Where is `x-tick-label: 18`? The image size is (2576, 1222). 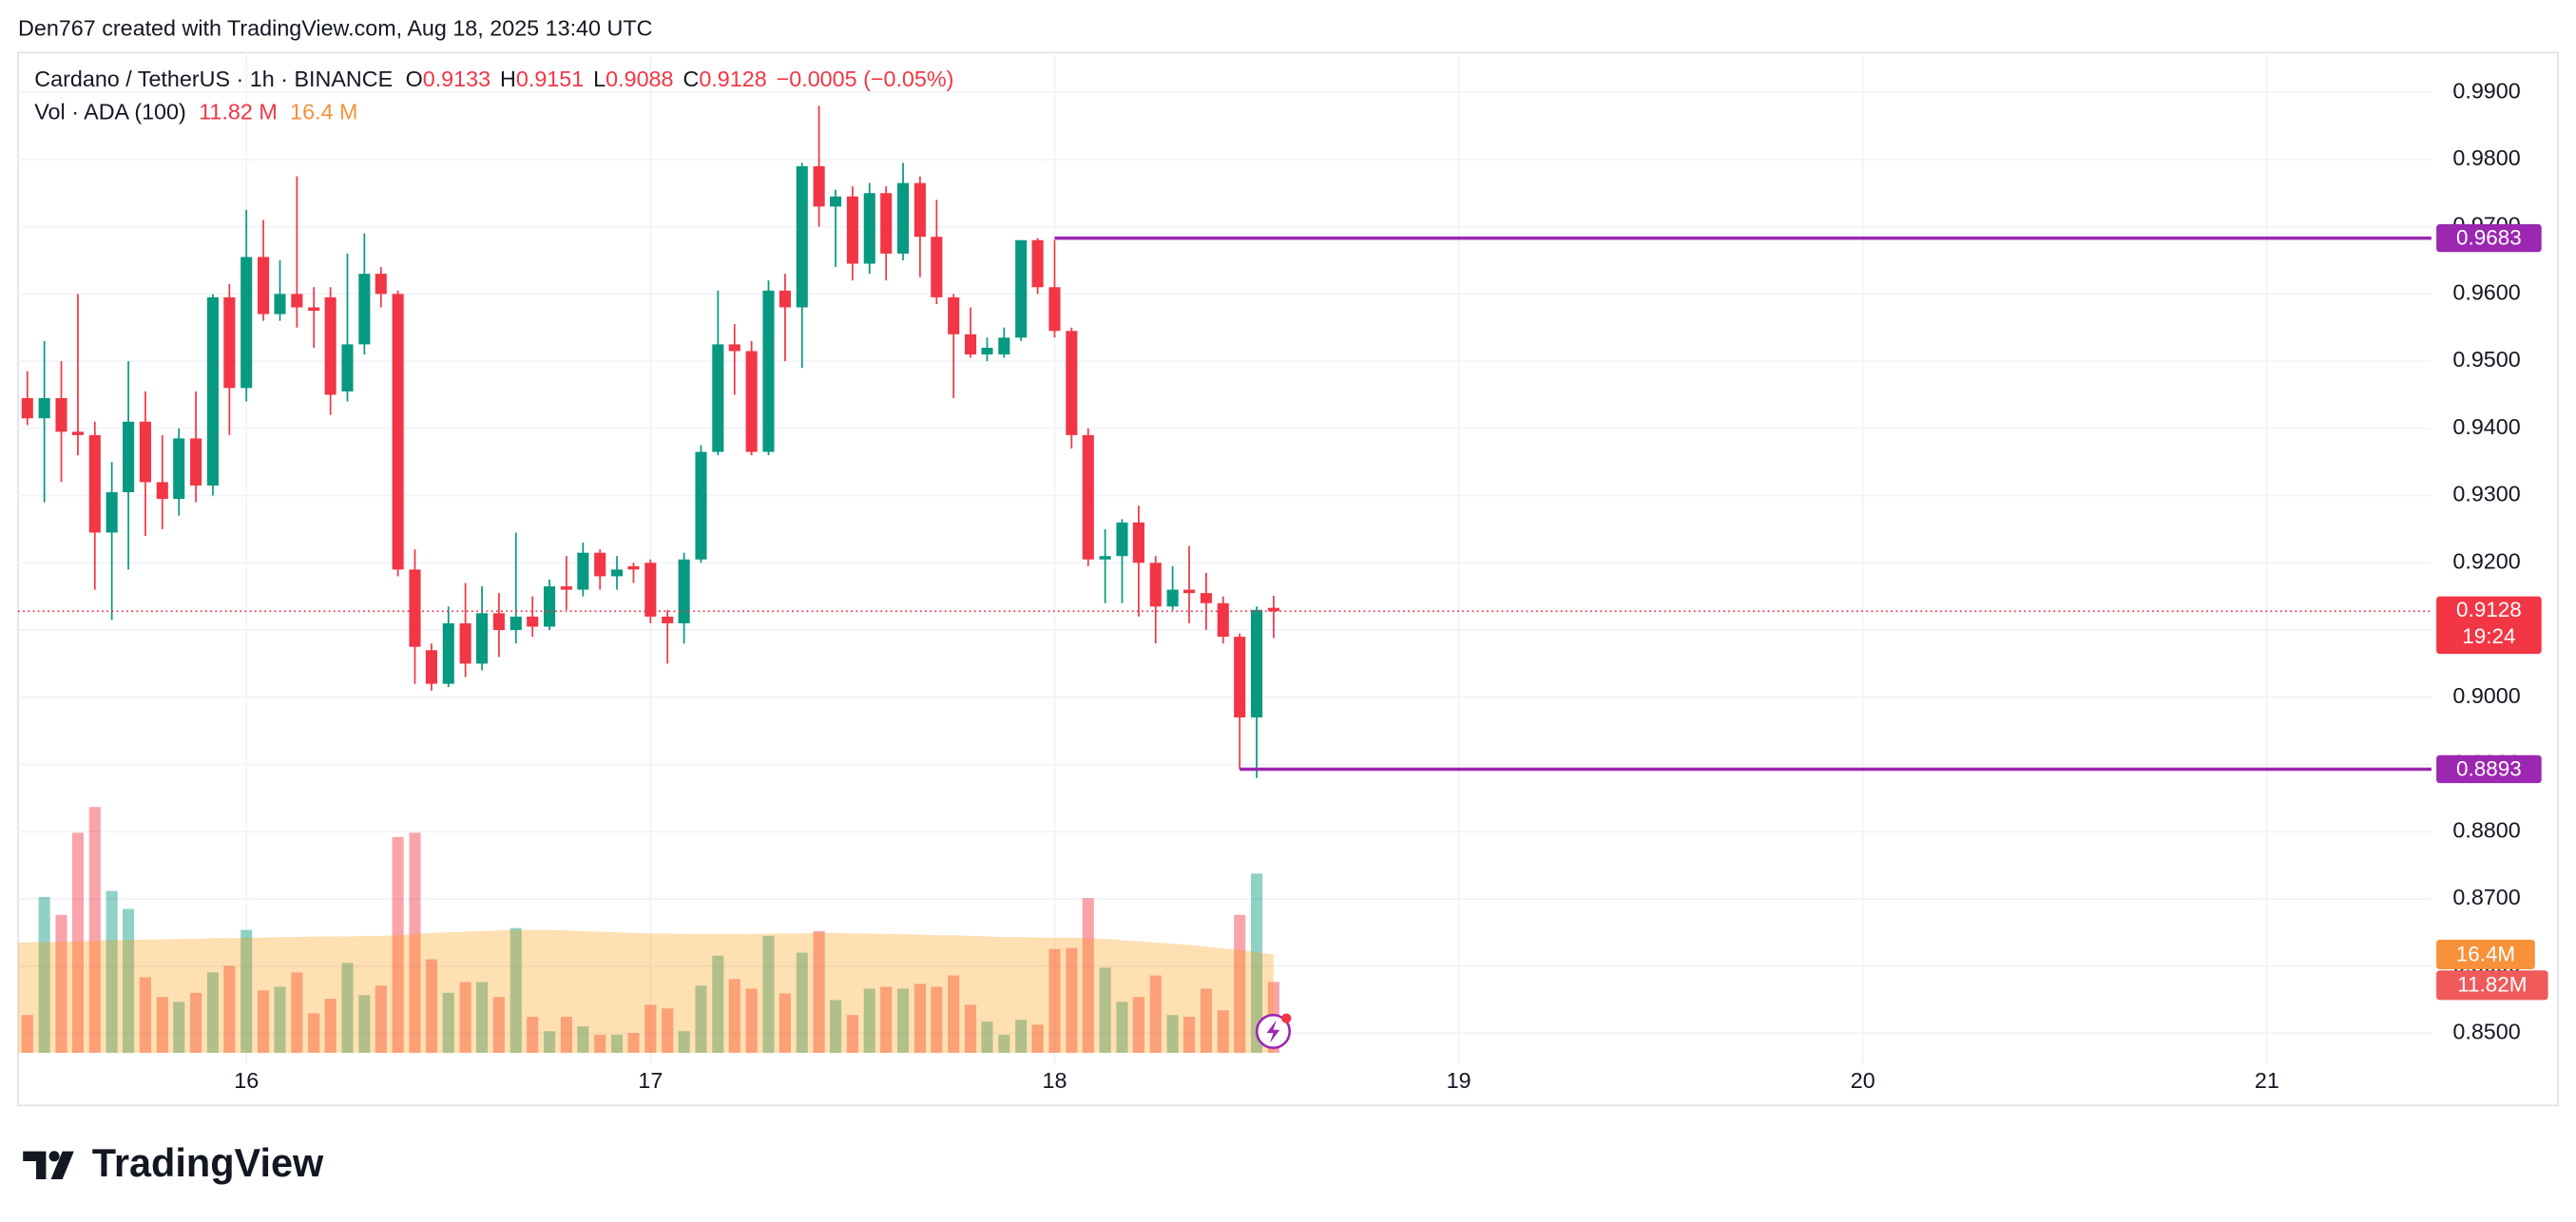
x-tick-label: 18 is located at coordinates (1055, 1080).